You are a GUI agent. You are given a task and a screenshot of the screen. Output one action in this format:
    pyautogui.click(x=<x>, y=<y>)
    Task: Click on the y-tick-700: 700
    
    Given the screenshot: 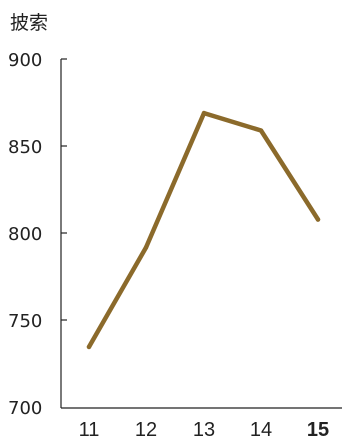 What is the action you would take?
    pyautogui.click(x=25, y=408)
    